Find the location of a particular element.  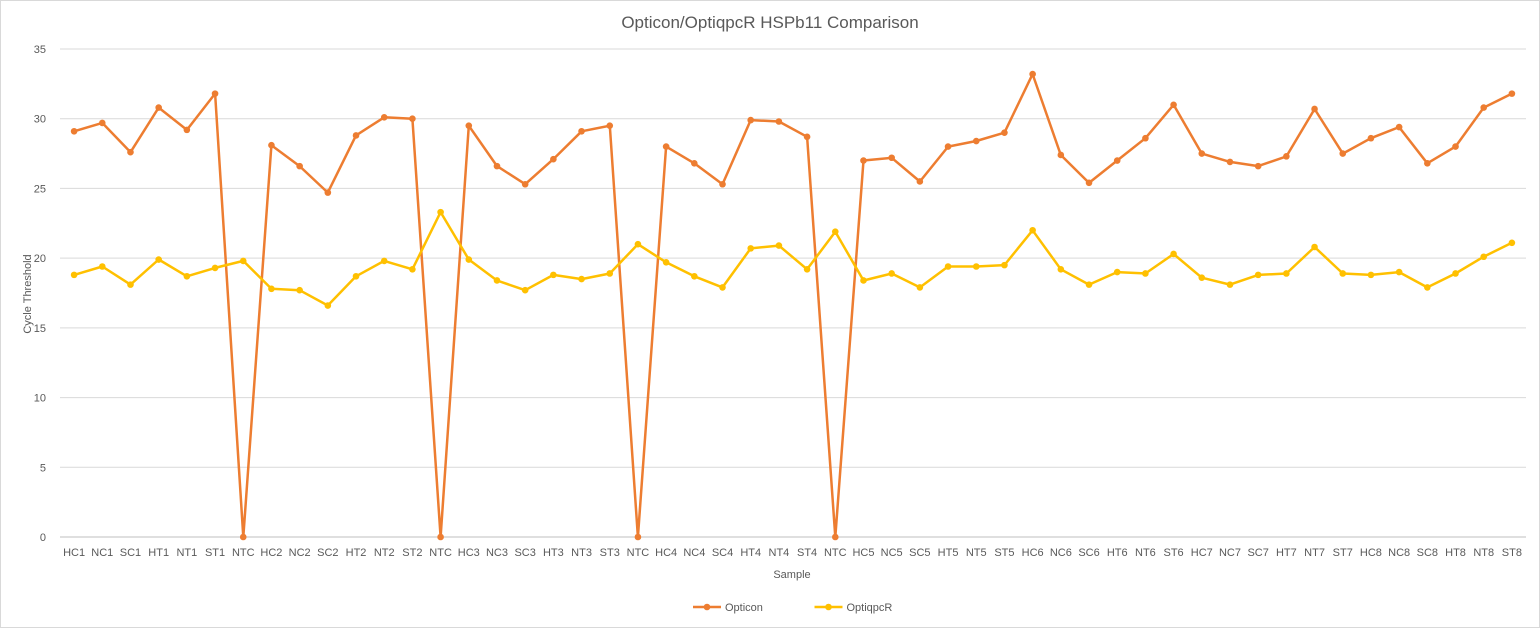

x-tick-label: ST5 is located at coordinates (1004, 553).